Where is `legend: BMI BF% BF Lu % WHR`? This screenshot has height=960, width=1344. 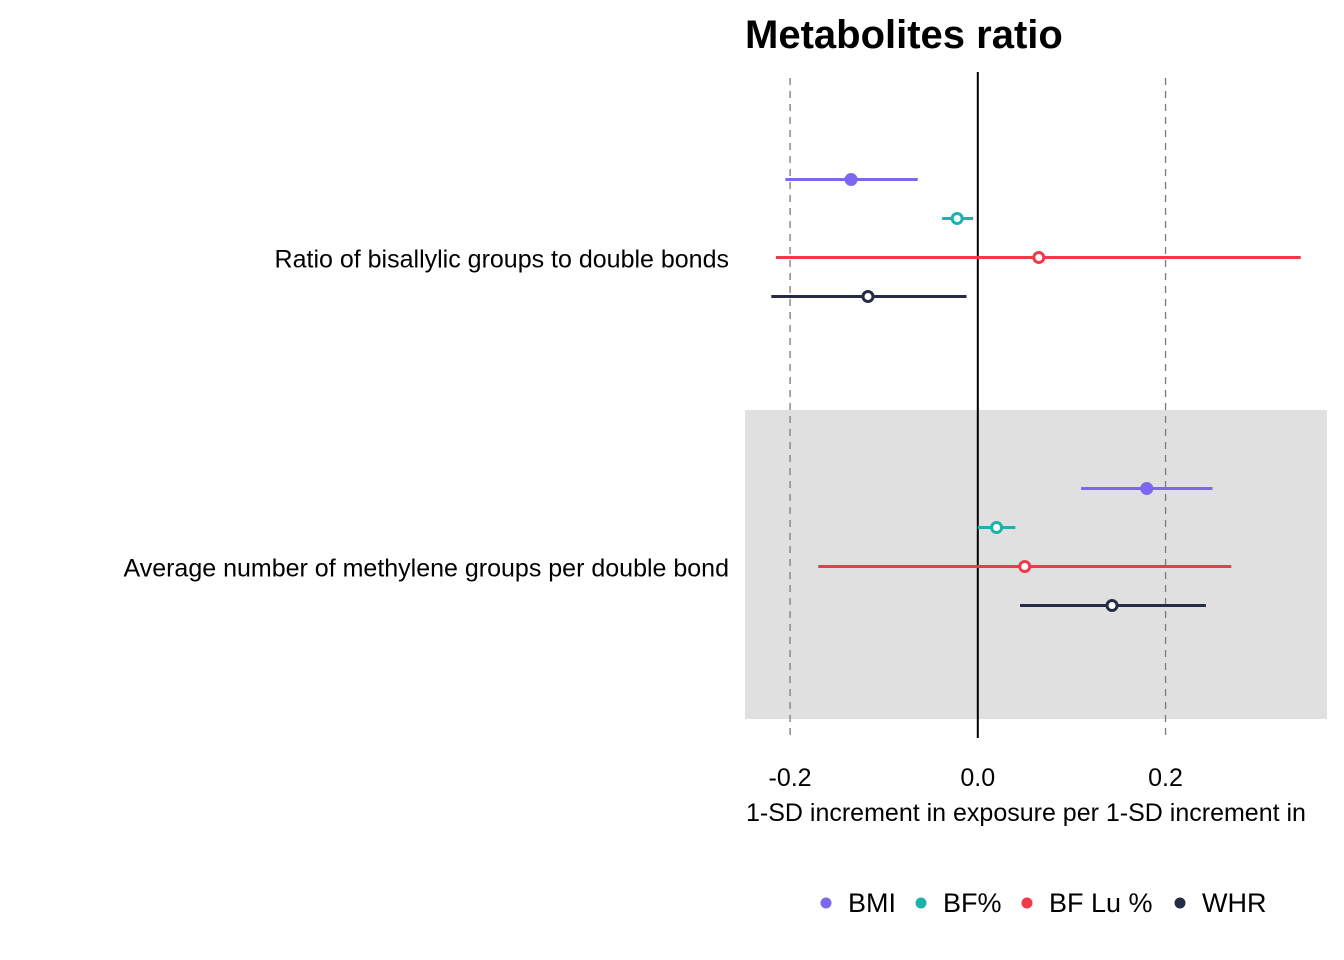 legend: BMI BF% BF Lu % WHR is located at coordinates (1043, 903).